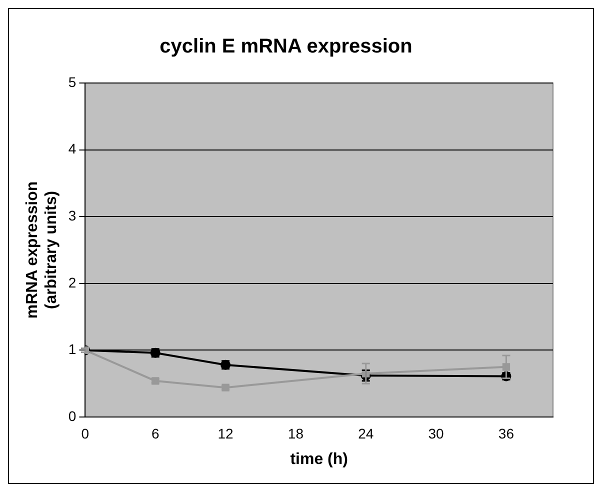  What do you see at coordinates (296, 433) in the screenshot?
I see `x-tick-label: 18` at bounding box center [296, 433].